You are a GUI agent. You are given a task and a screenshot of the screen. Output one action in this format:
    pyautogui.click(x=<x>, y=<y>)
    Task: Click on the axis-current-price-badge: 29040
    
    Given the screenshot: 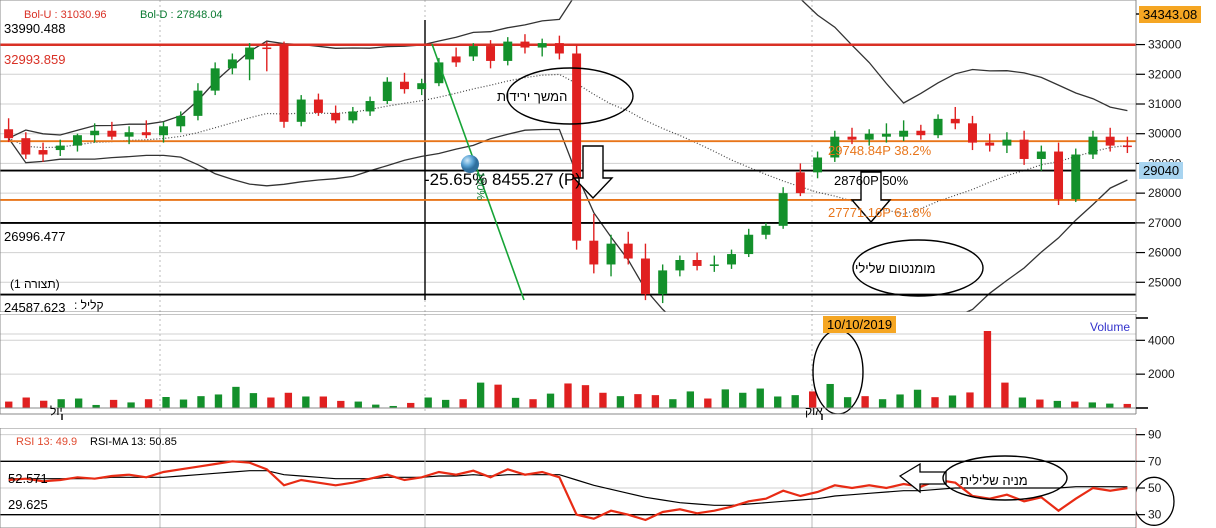 What is the action you would take?
    pyautogui.click(x=1161, y=170)
    